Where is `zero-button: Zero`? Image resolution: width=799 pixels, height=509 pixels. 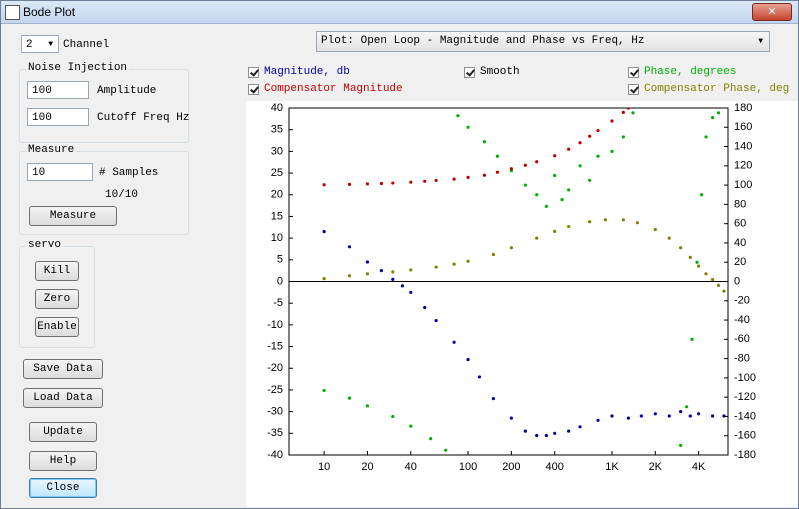 zero-button: Zero is located at coordinates (57, 299).